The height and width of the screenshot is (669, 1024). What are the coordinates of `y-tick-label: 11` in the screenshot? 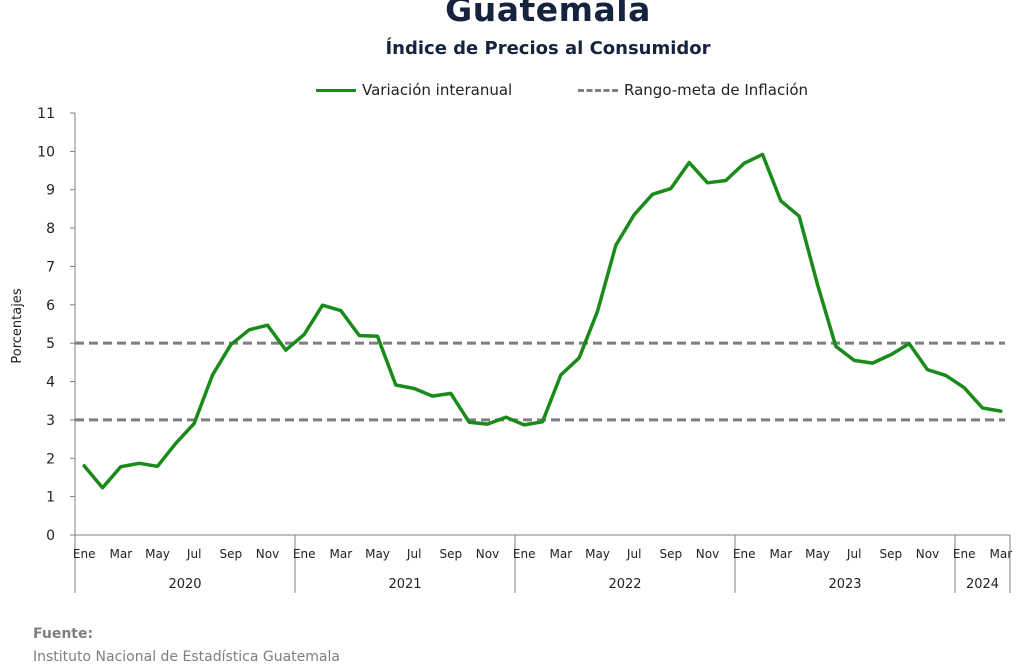 It's located at (46, 114).